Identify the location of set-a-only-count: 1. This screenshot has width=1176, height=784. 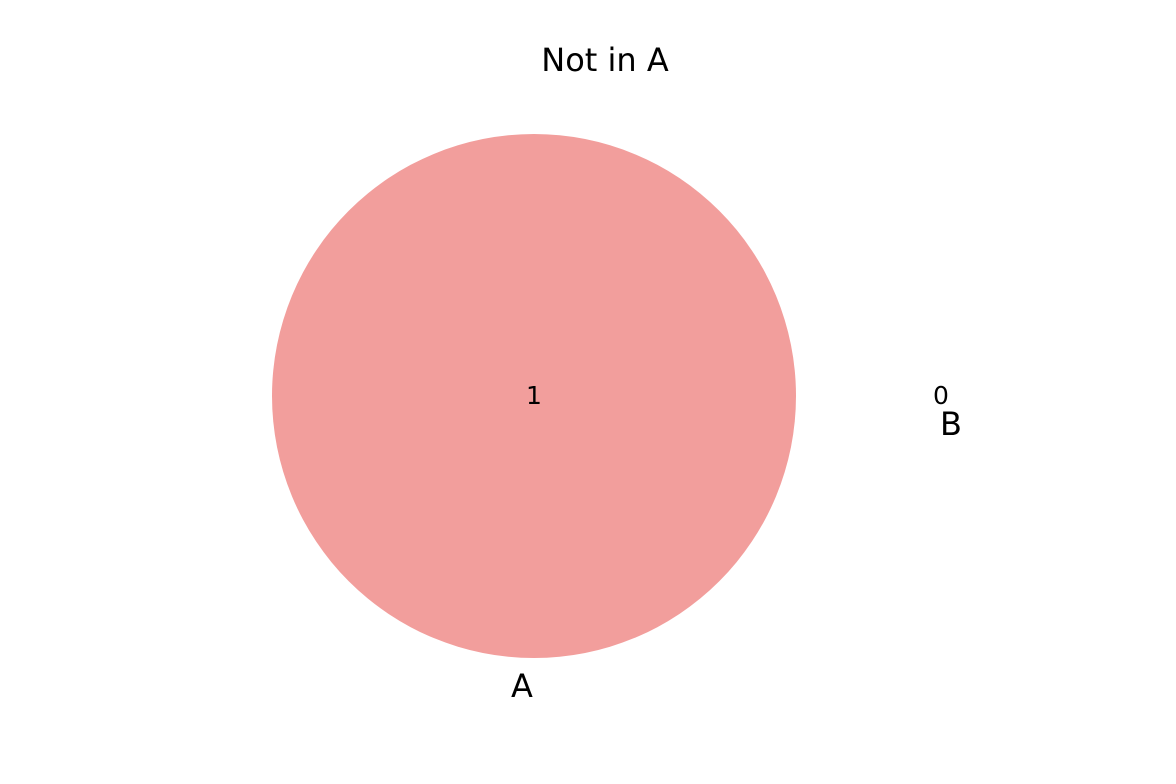
(534, 395).